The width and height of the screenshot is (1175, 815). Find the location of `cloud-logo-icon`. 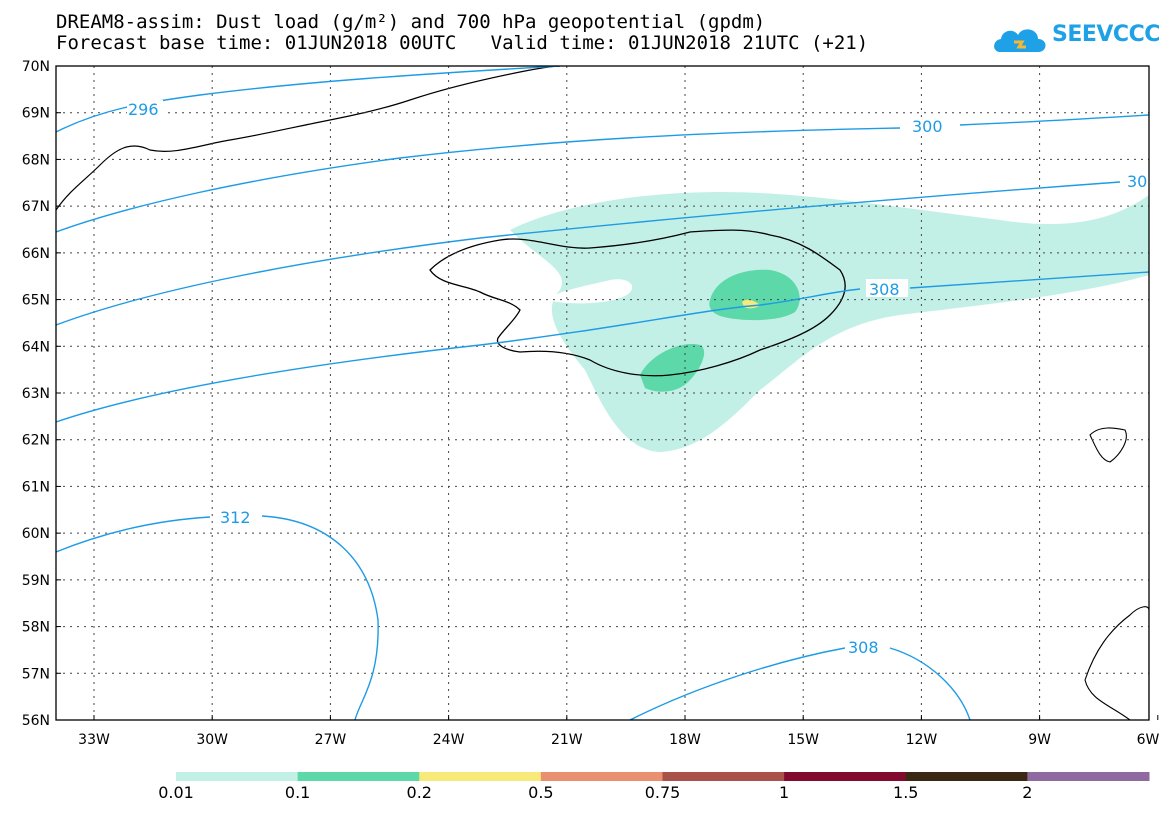

cloud-logo-icon is located at coordinates (1020, 40).